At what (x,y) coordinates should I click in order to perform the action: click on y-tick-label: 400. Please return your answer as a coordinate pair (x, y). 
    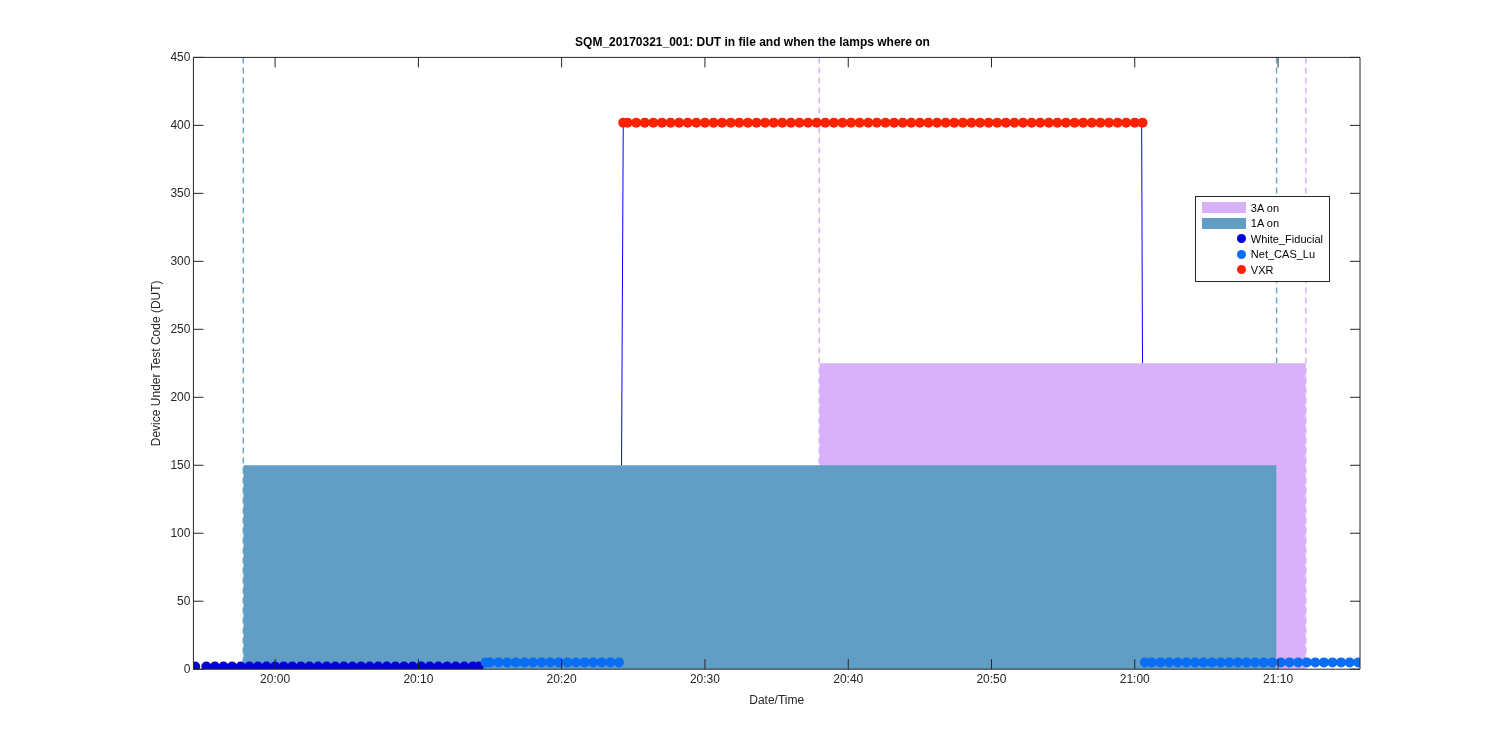
    Looking at the image, I should click on (180, 124).